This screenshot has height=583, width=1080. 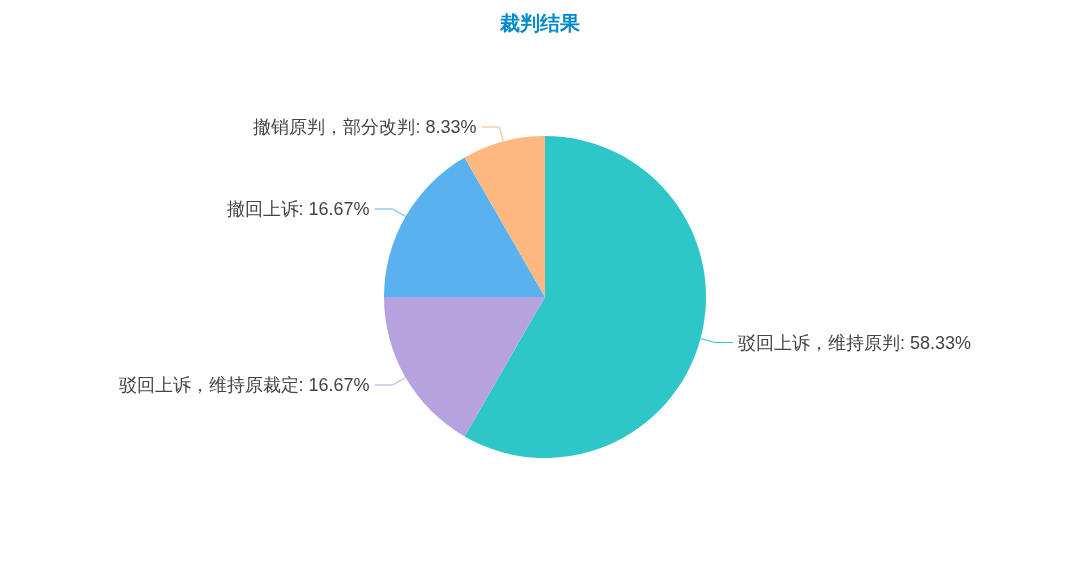 What do you see at coordinates (298, 208) in the screenshot?
I see `slice-label: 撤回上诉: 16.67%` at bounding box center [298, 208].